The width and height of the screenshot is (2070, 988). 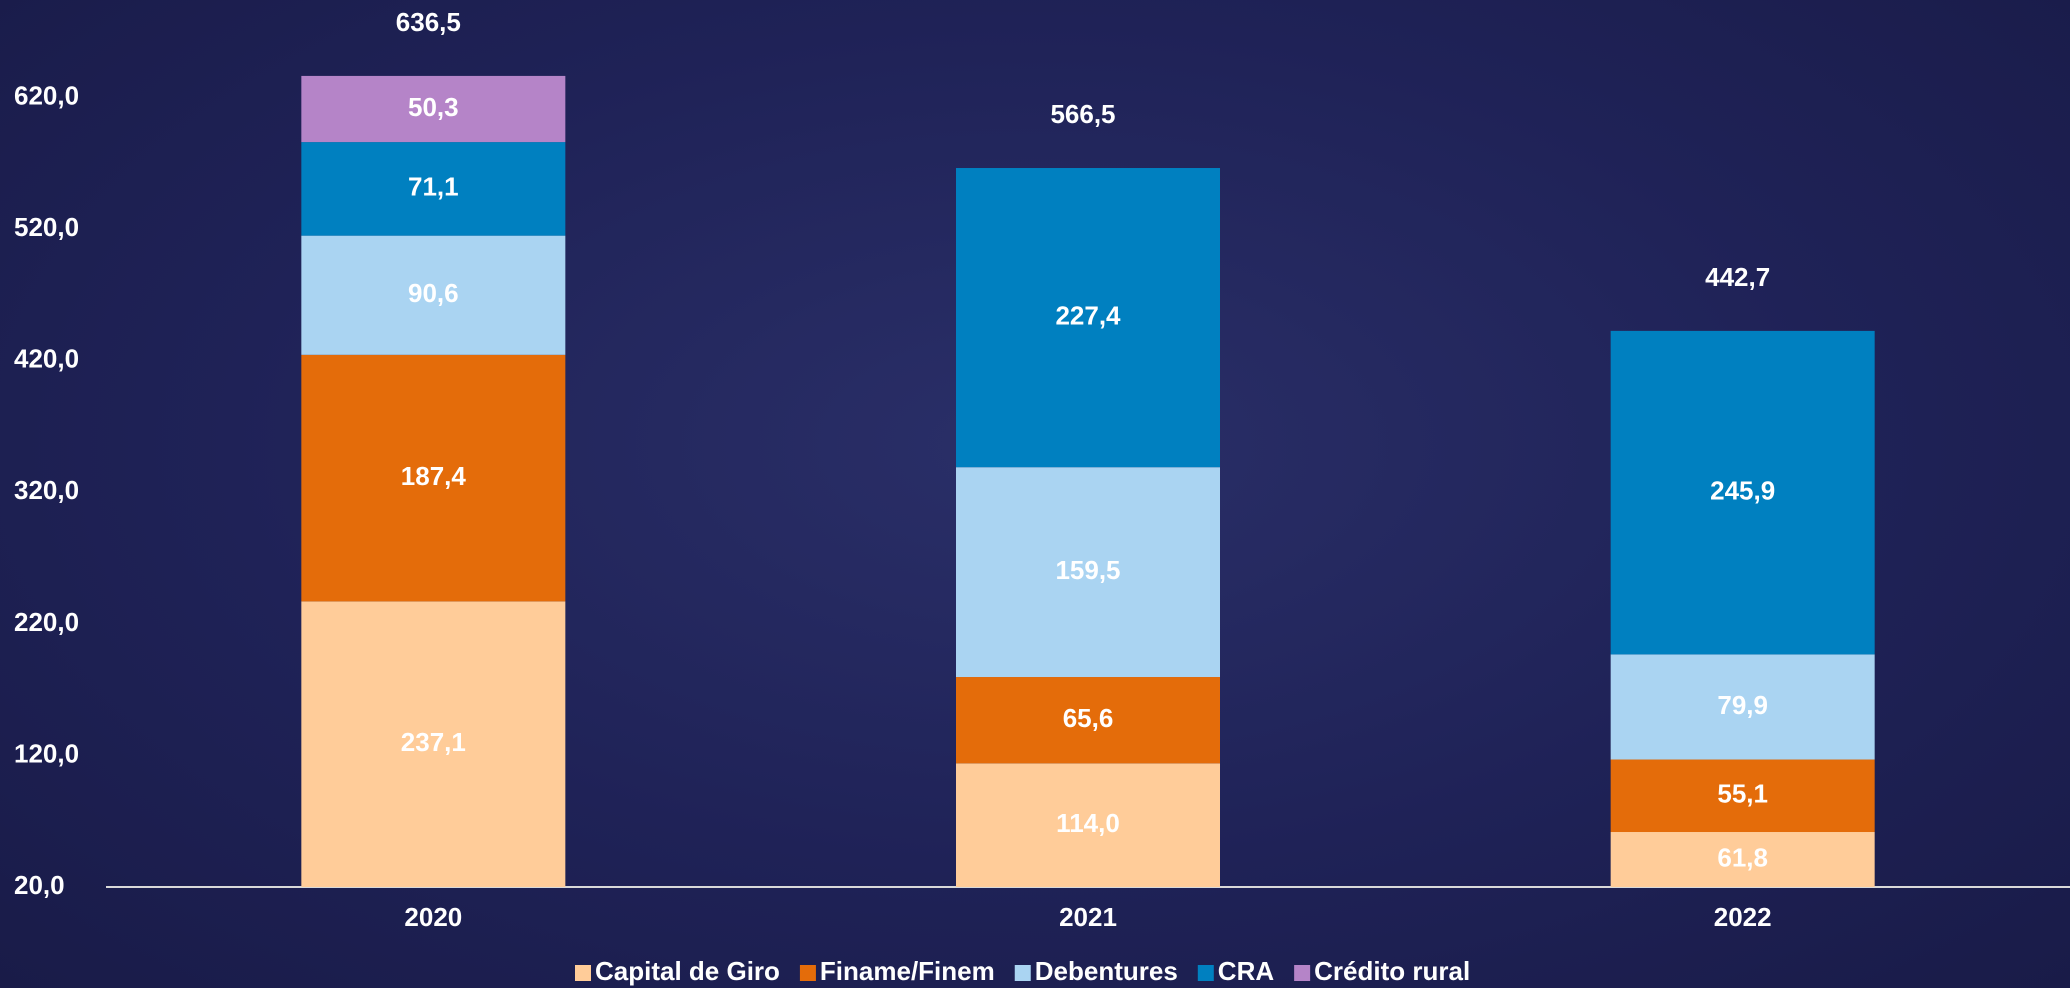 What do you see at coordinates (1742, 857) in the screenshot?
I see `value-label: 61,8` at bounding box center [1742, 857].